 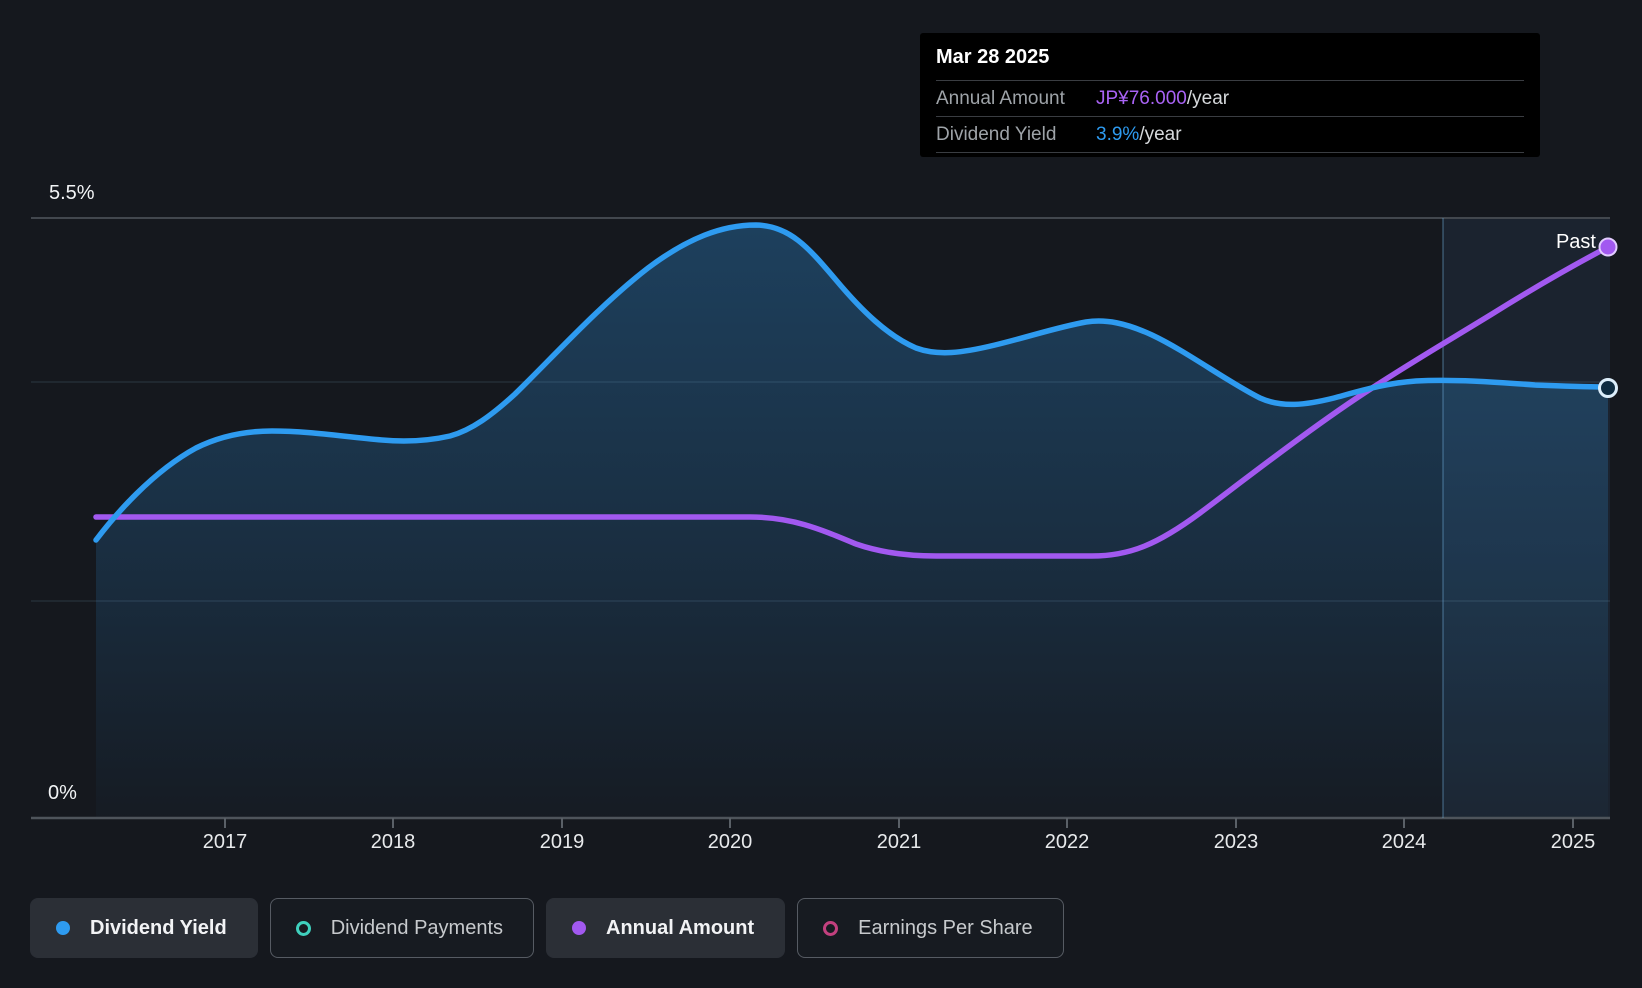 I want to click on x-axis-label-2020: 2020, so click(x=730, y=842).